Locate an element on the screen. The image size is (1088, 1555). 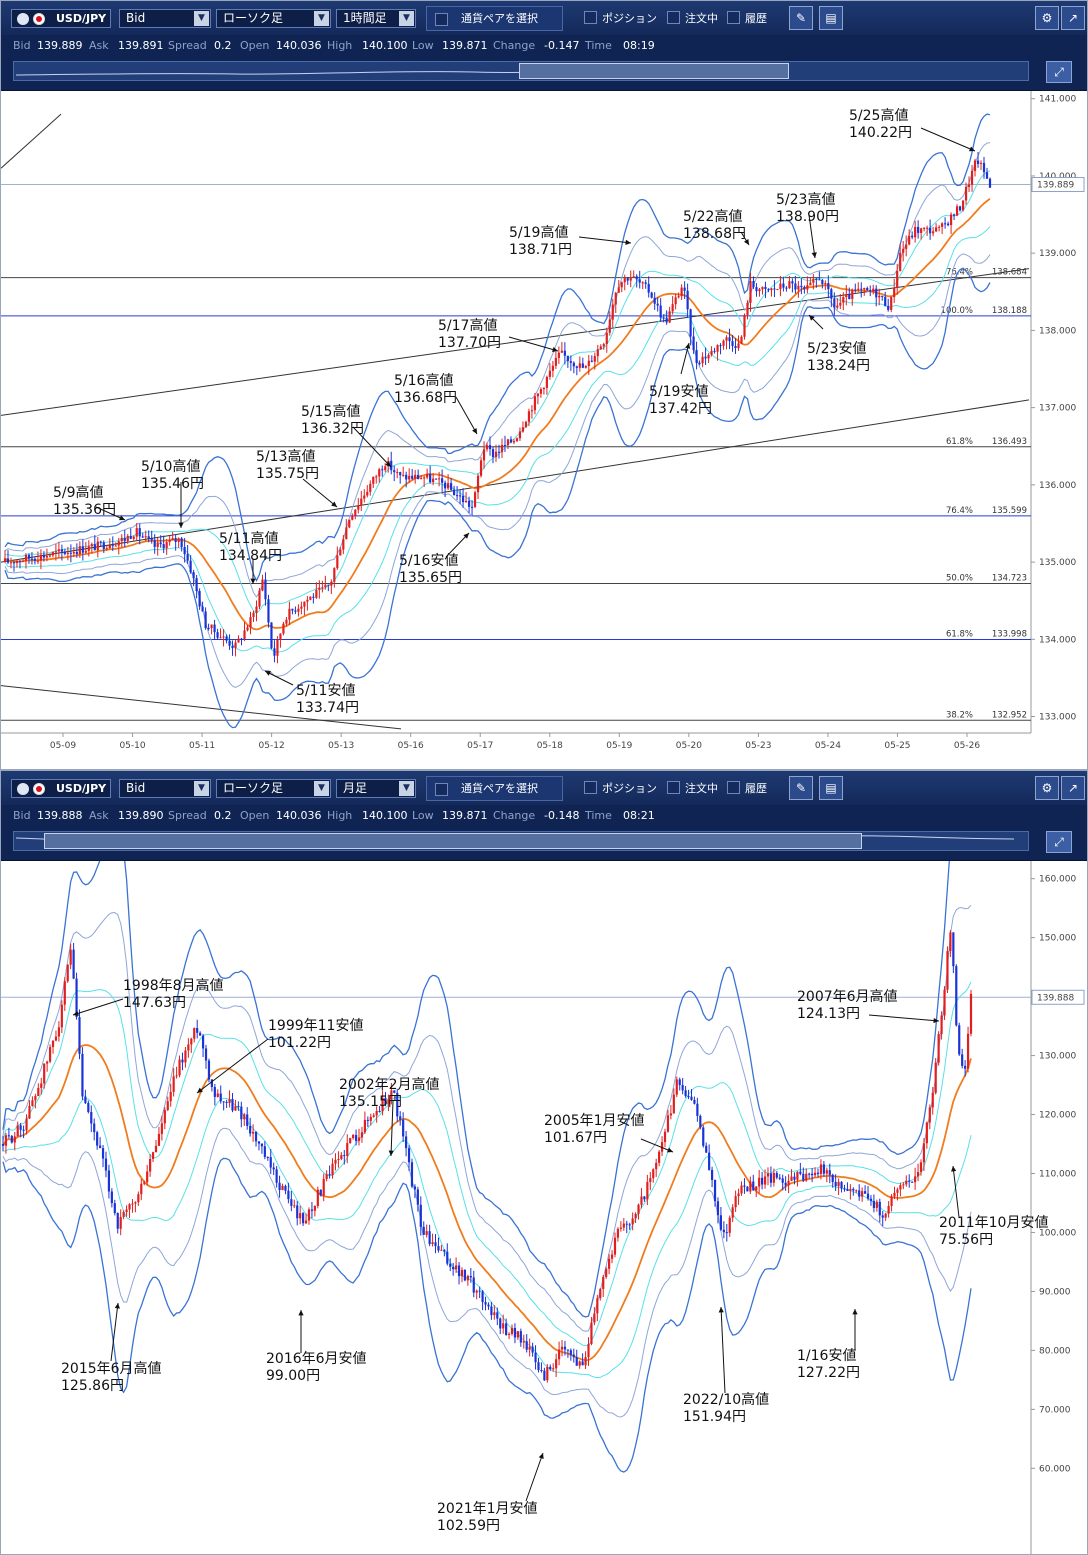
time-tick-label: 05-16 is located at coordinates (411, 746).